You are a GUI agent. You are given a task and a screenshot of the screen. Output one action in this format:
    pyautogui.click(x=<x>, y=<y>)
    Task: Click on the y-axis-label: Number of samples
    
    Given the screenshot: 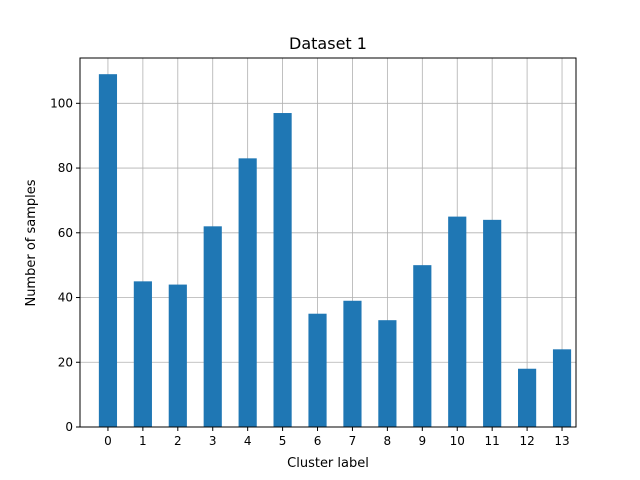 What is the action you would take?
    pyautogui.click(x=31, y=242)
    